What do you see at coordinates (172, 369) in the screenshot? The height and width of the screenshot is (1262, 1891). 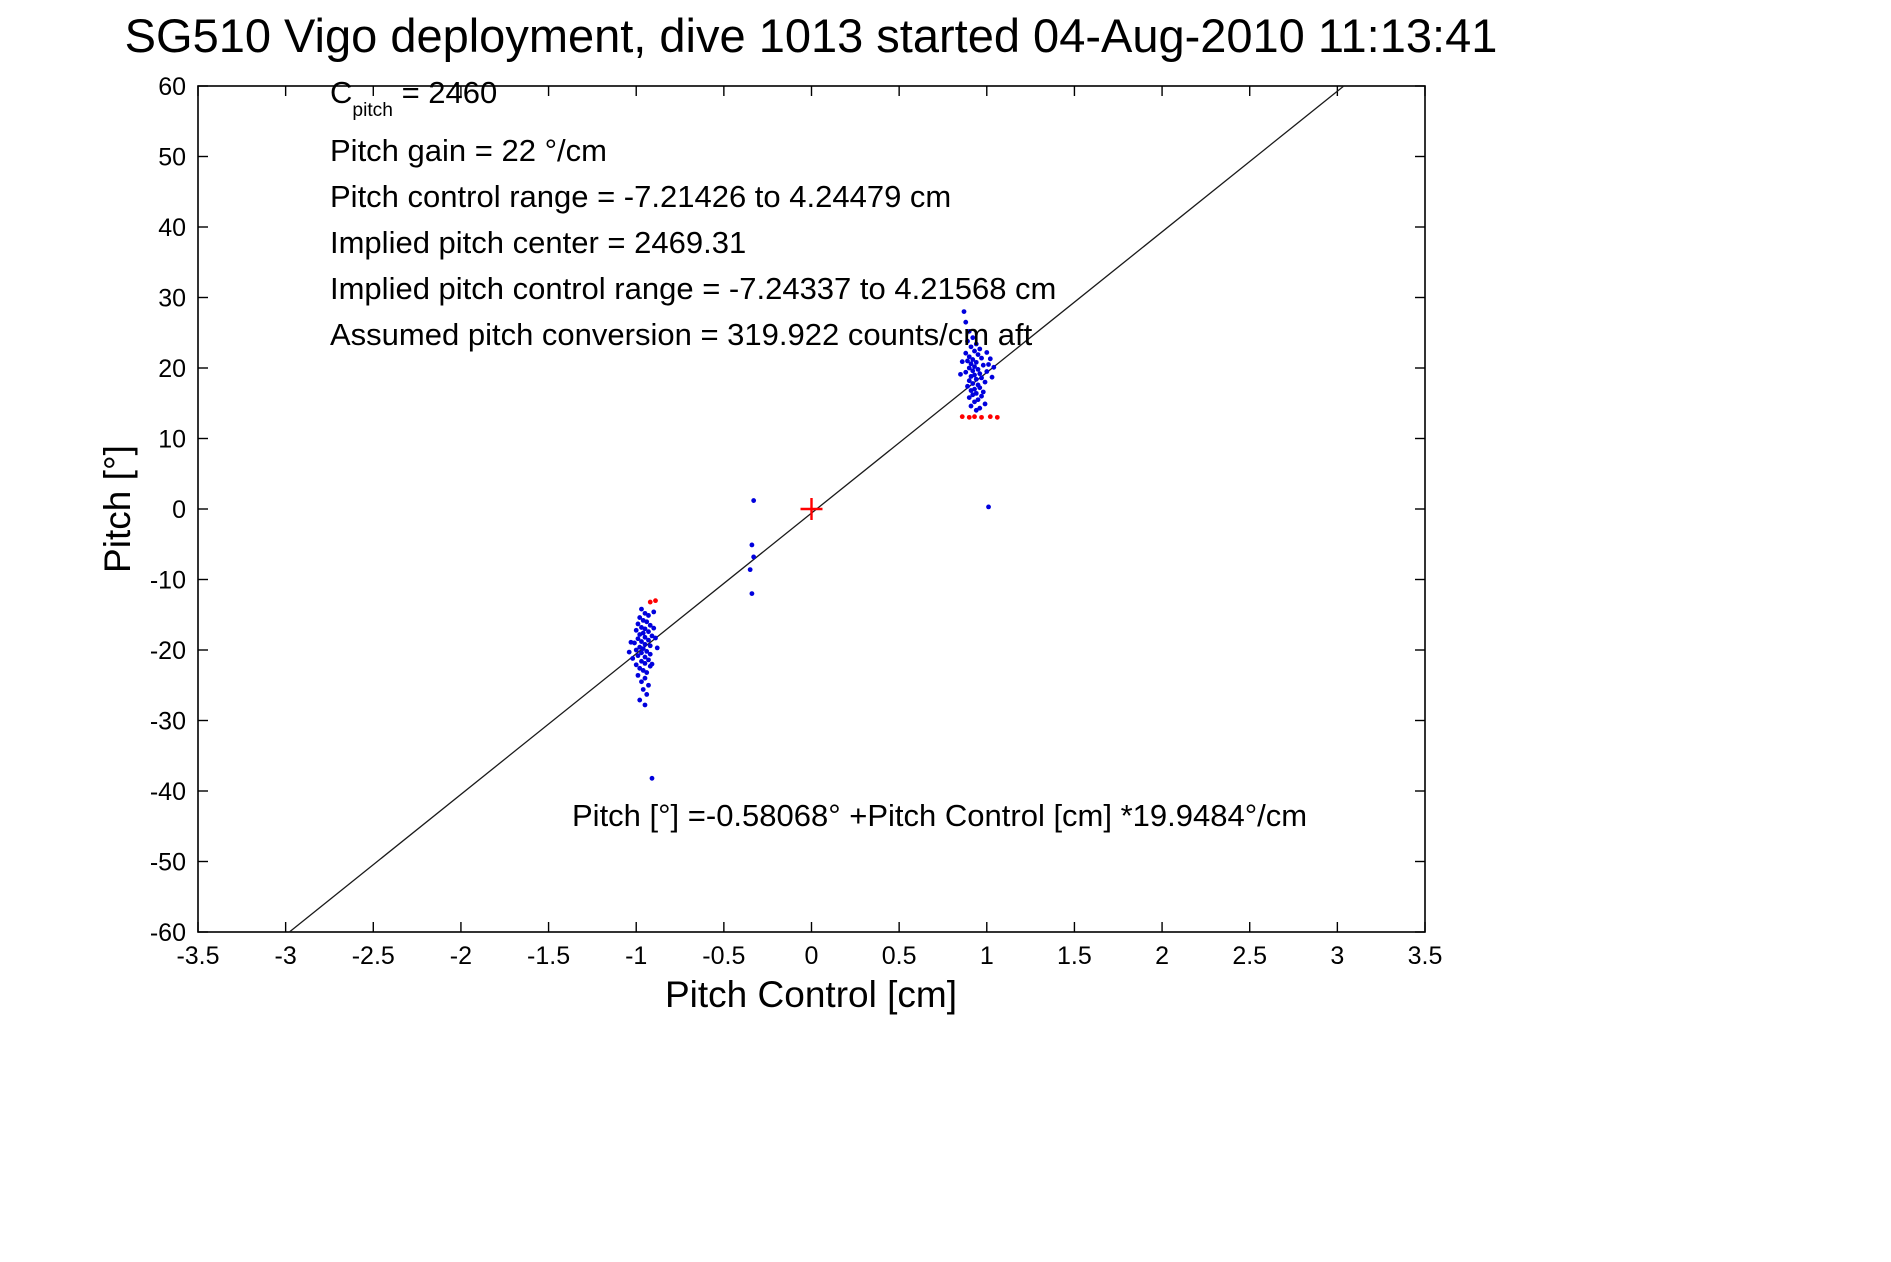 I see `y-tick-label: 20` at bounding box center [172, 369].